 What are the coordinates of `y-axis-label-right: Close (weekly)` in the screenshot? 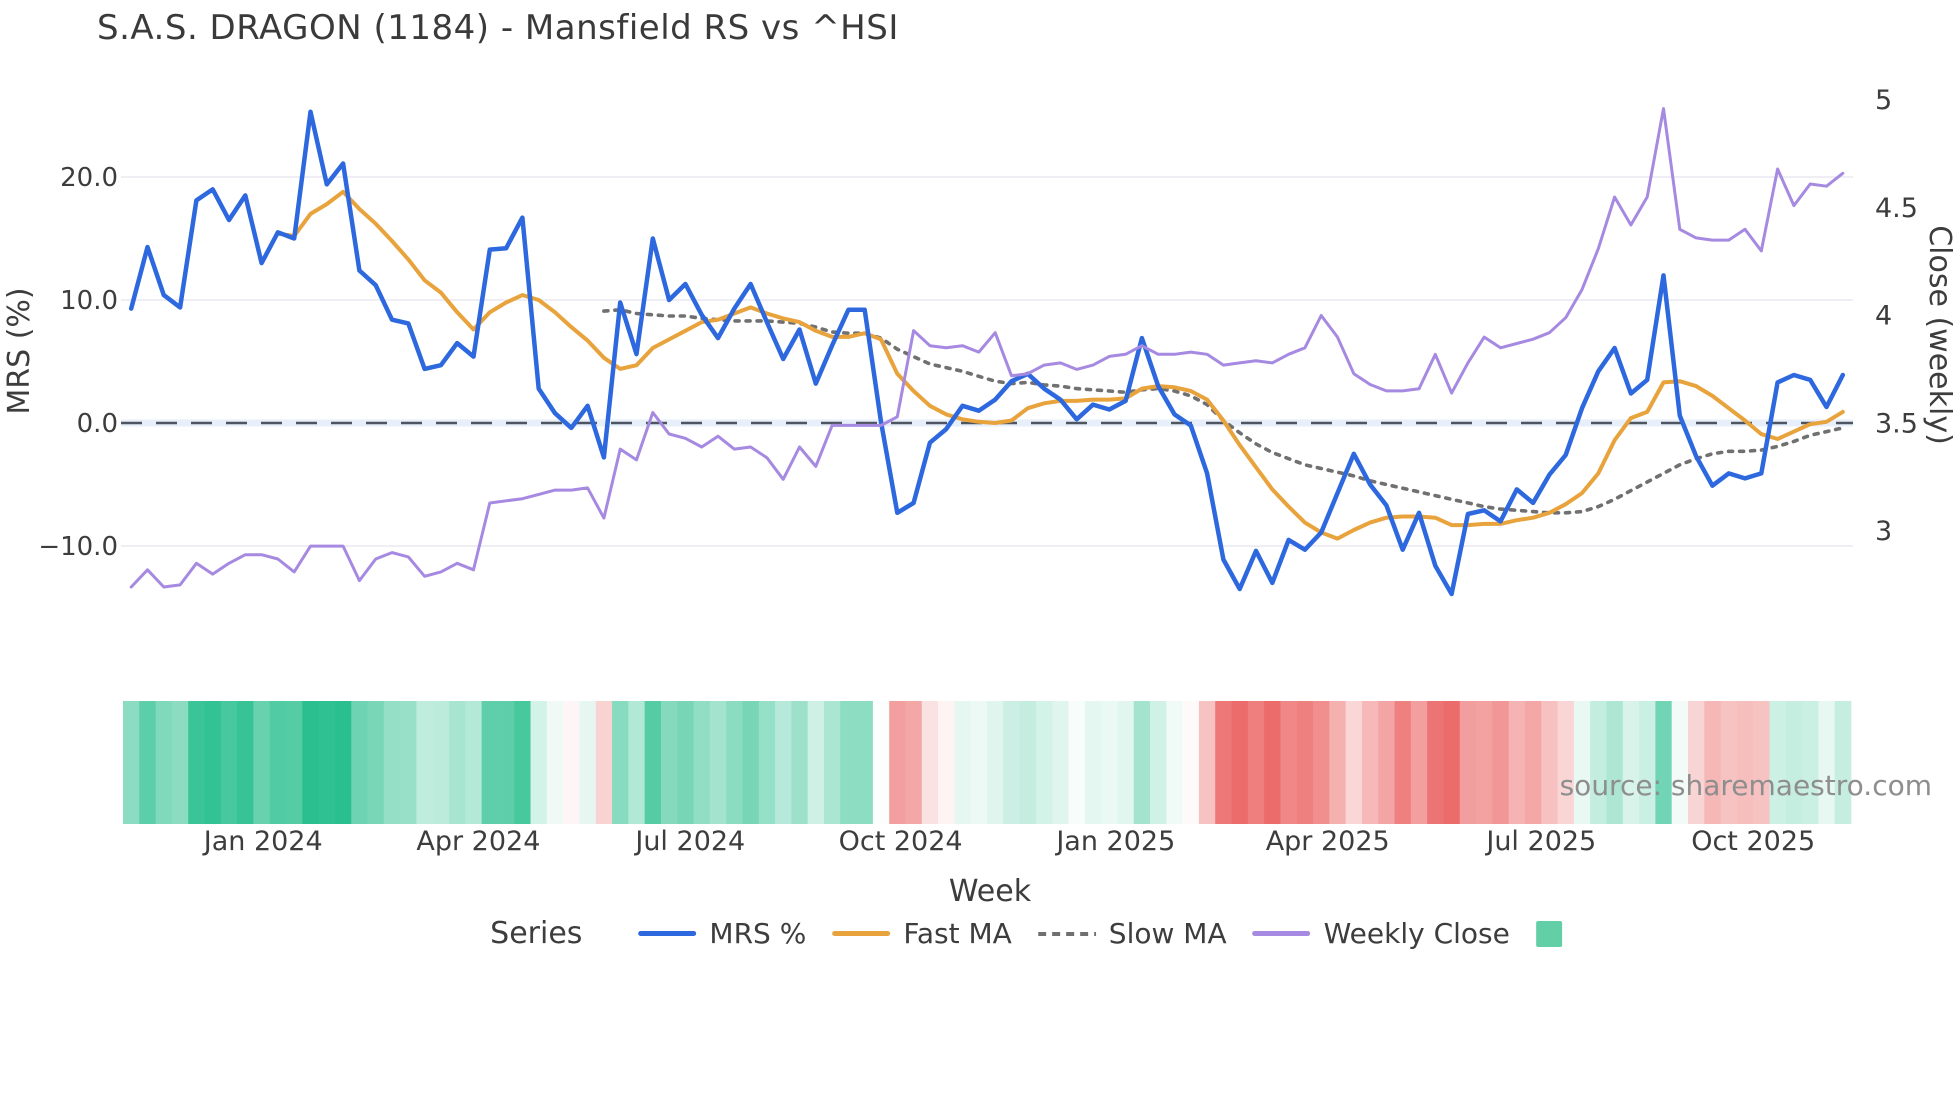 It's located at (1939, 335).